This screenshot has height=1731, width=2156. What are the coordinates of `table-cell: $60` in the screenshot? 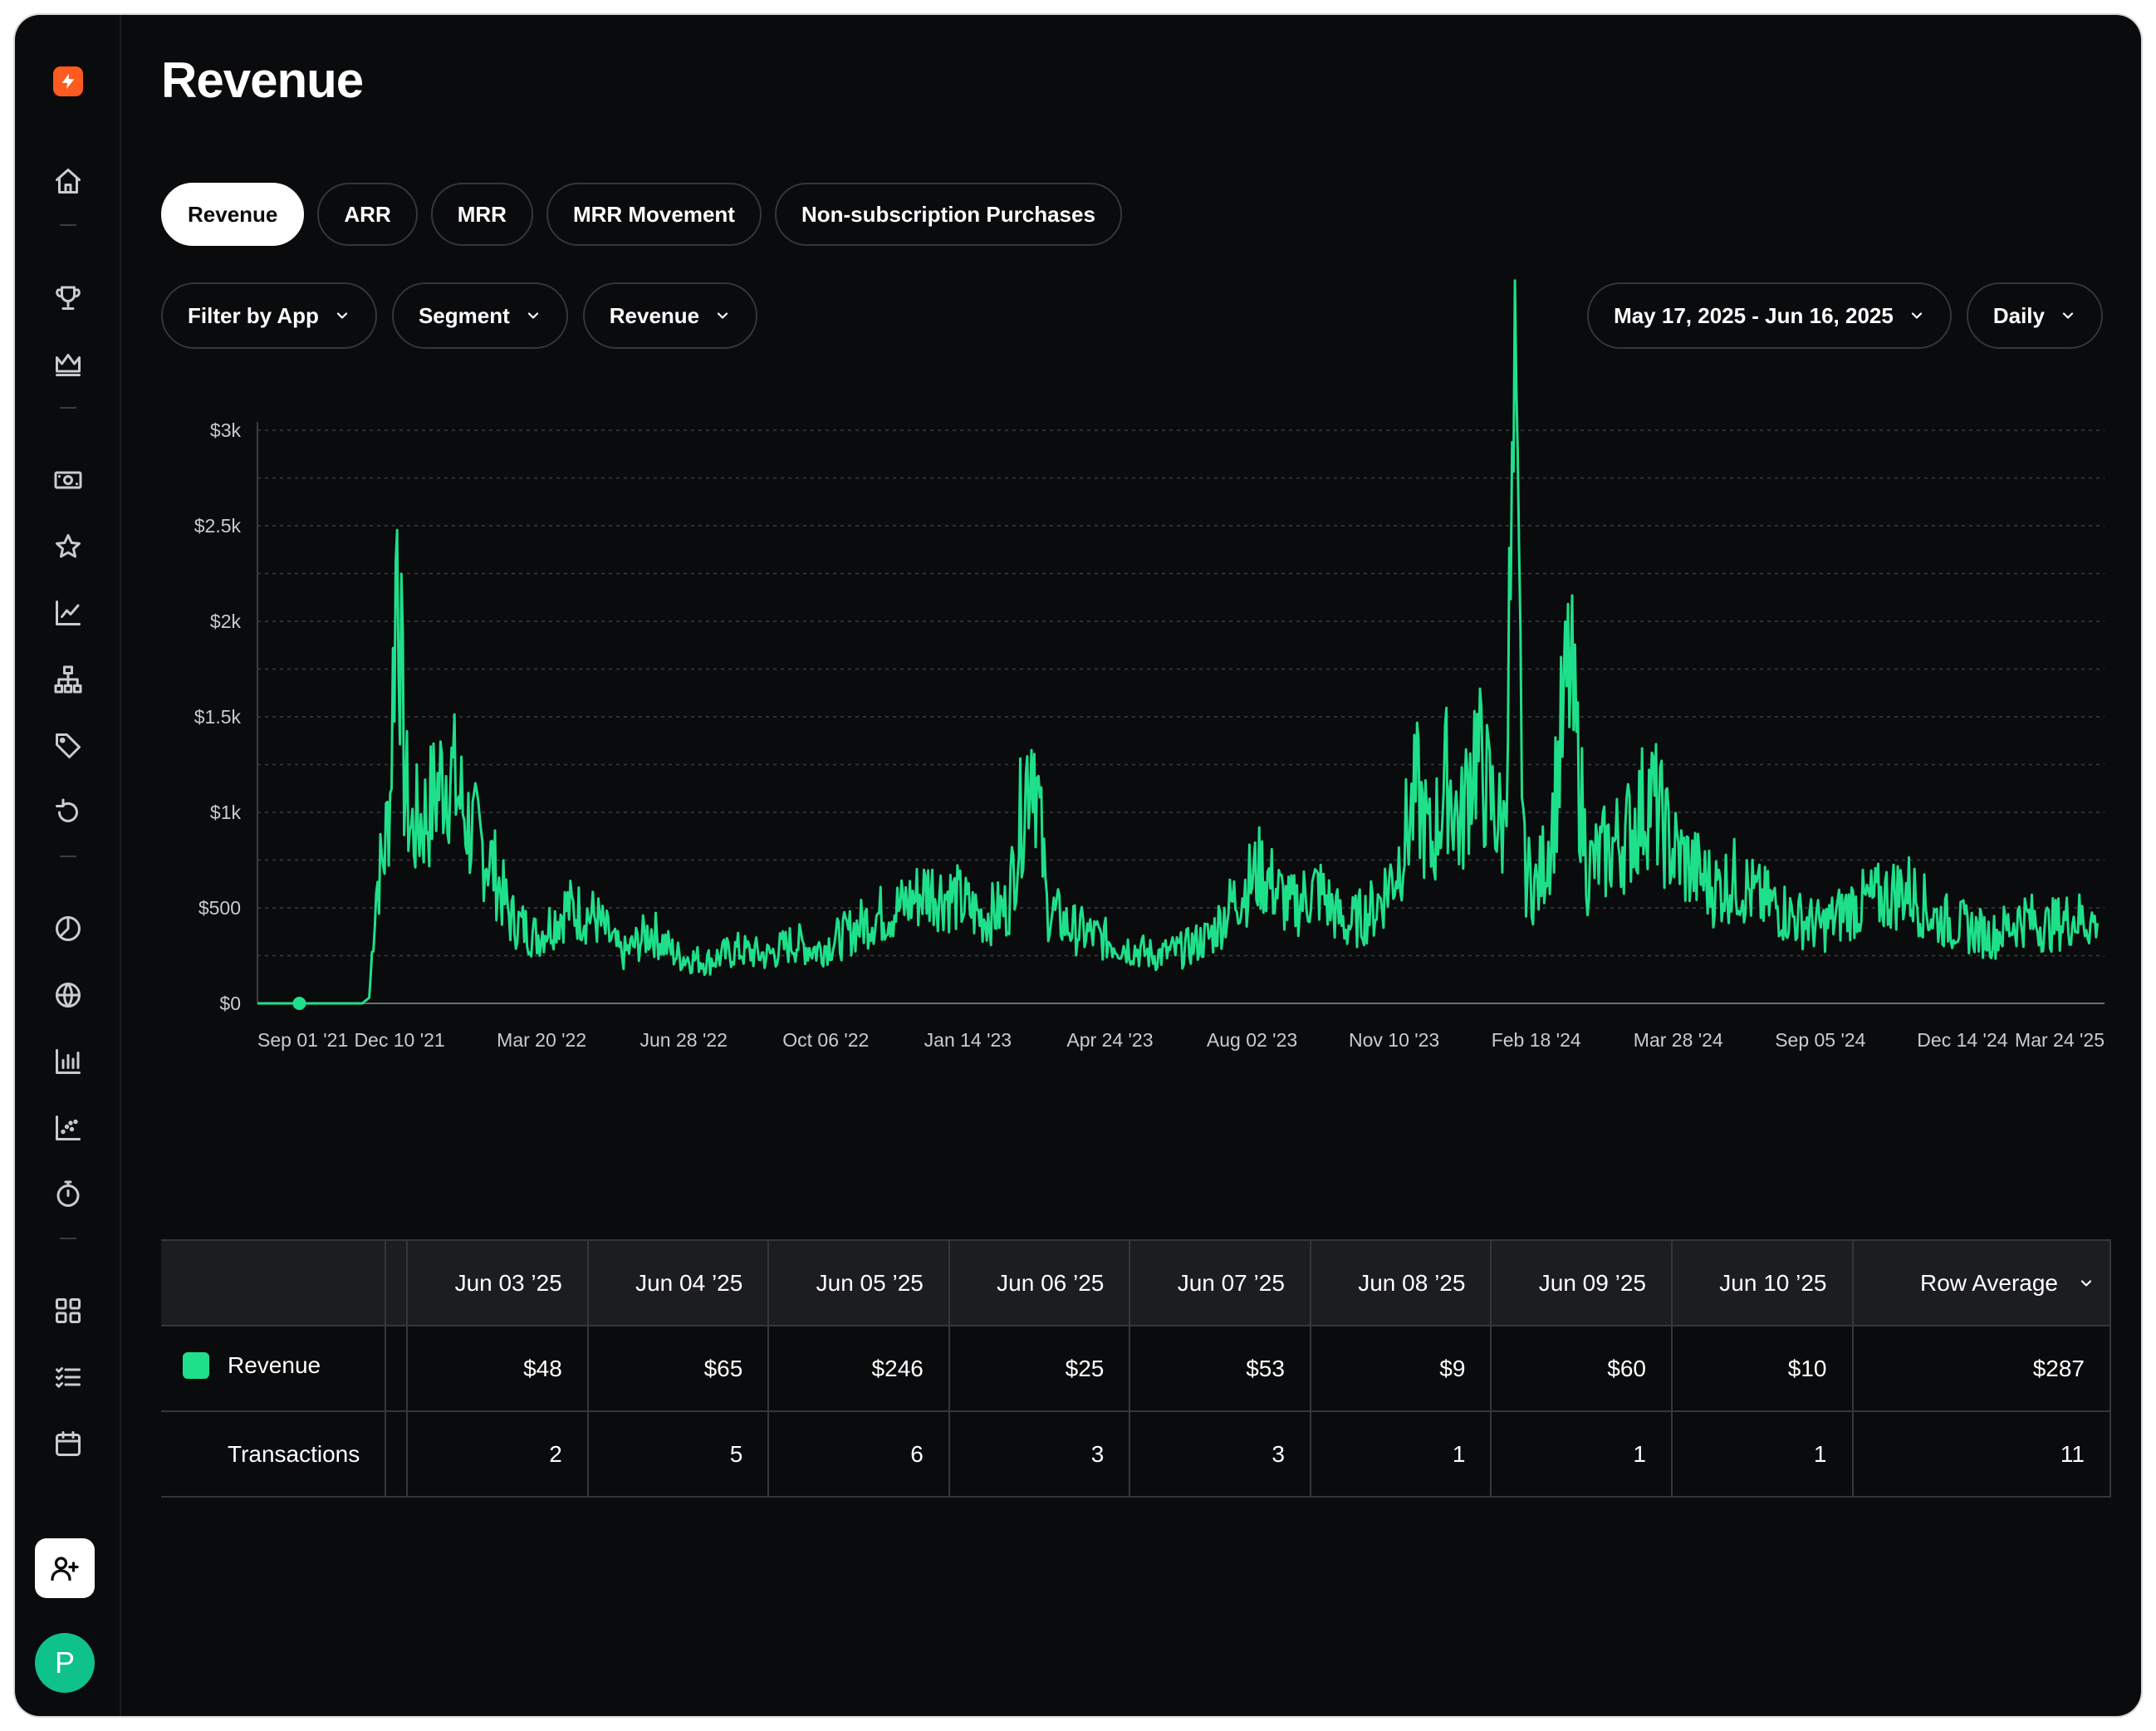 It's located at (1581, 1368).